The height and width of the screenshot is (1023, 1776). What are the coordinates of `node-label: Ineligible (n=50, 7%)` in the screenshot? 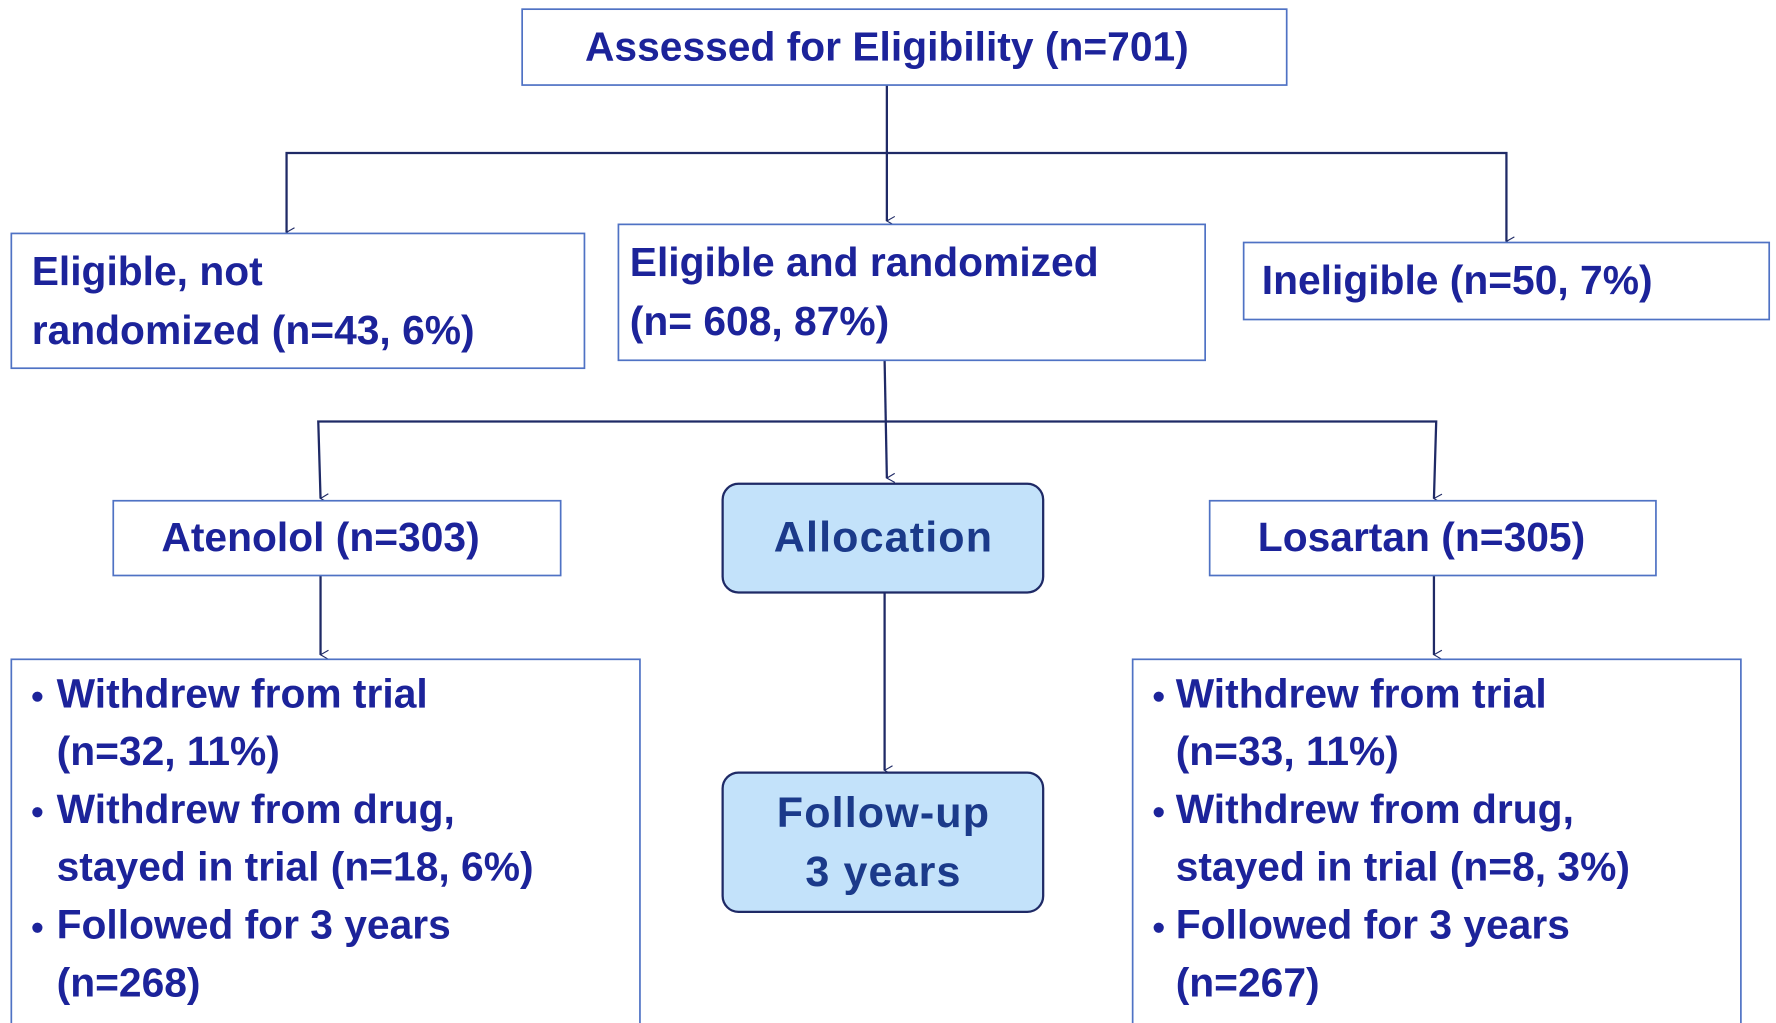 It's located at (1457, 280).